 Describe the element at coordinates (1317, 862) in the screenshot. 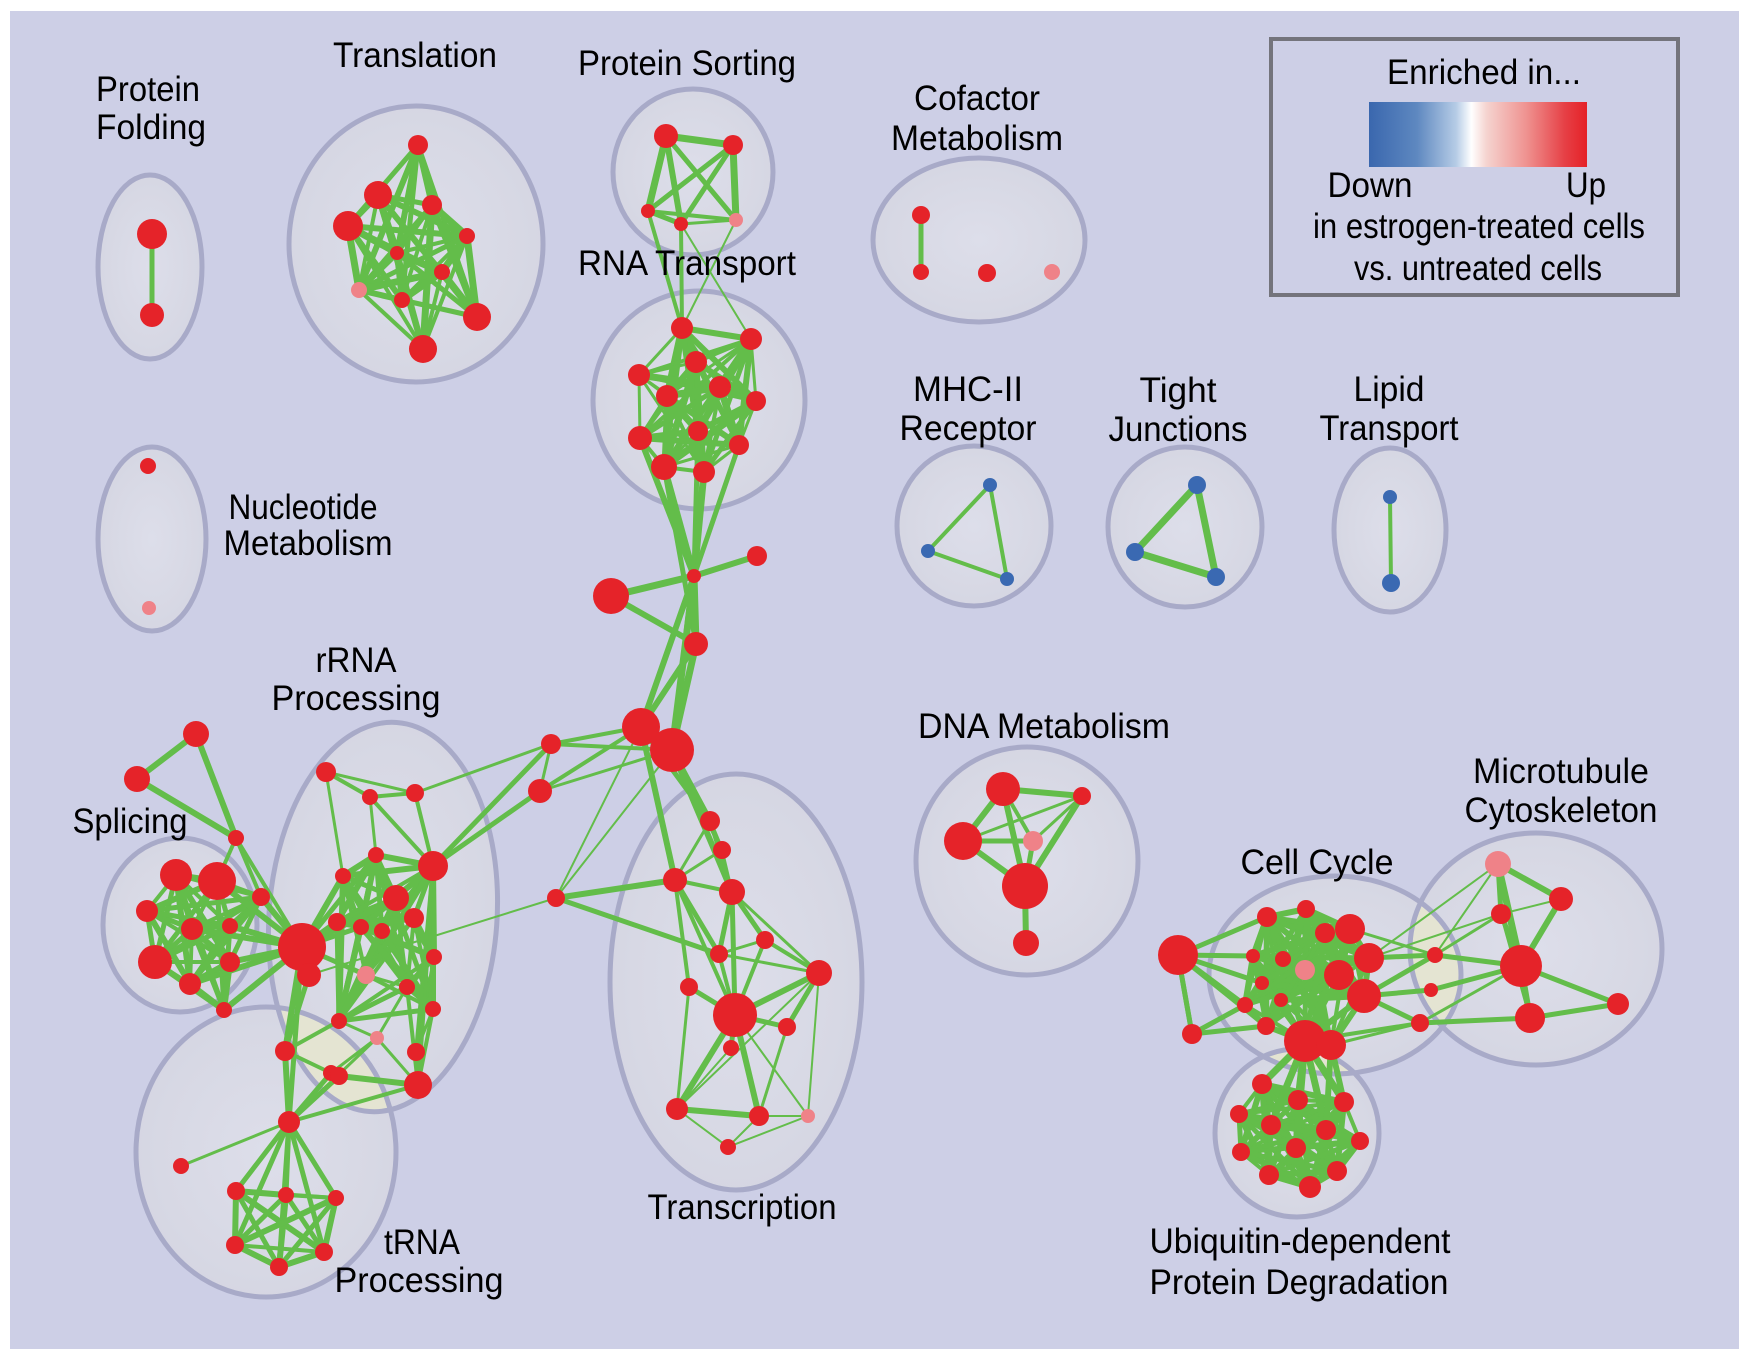

I see `svg-text: Cell Cycle` at that location.